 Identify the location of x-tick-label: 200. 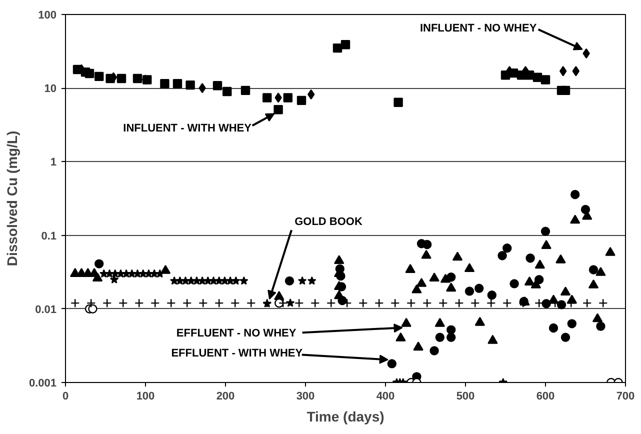
(225, 396).